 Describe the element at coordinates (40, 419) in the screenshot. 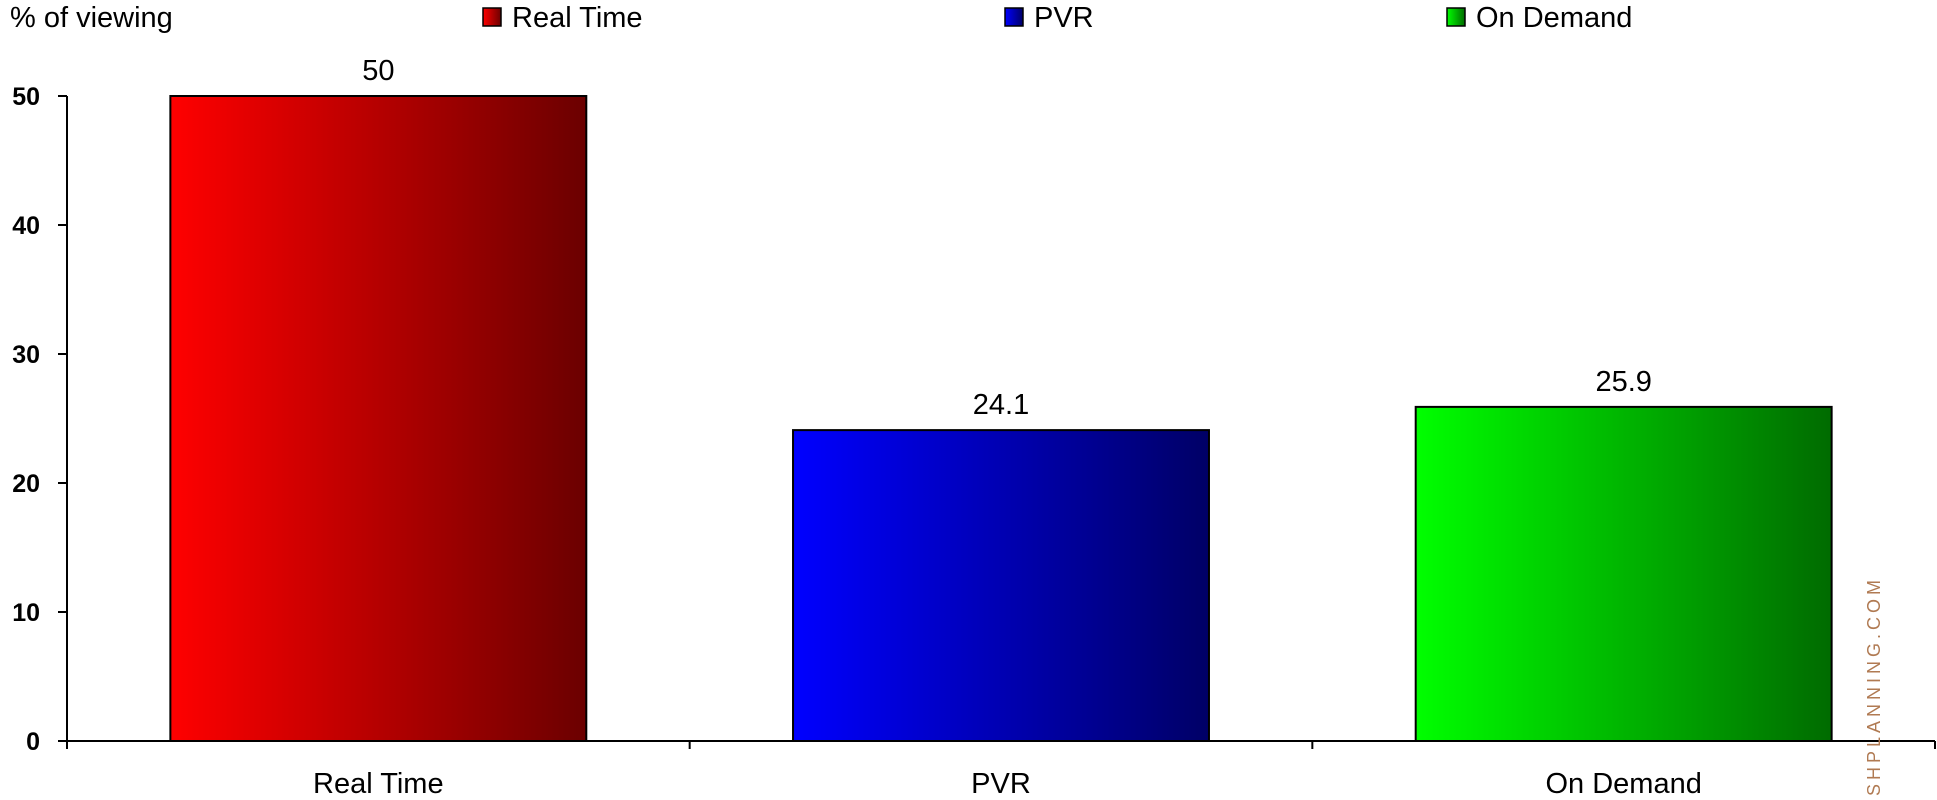

I see `y-axis: 0 10 20 30 40 50` at that location.